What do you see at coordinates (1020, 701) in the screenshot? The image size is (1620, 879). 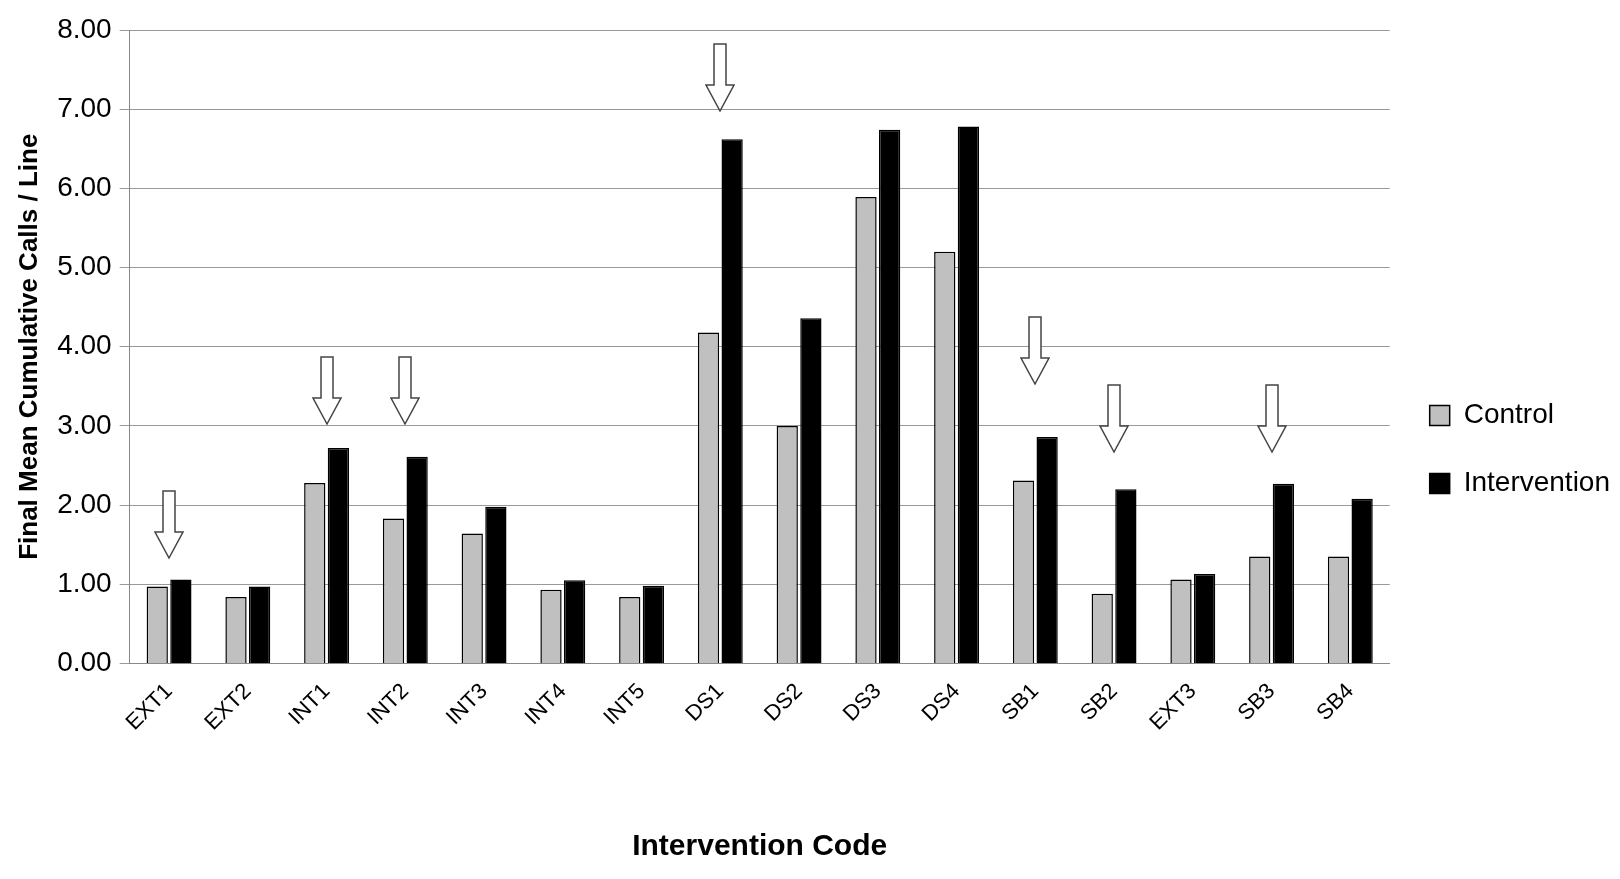 I see `x-tick-label: SB1` at bounding box center [1020, 701].